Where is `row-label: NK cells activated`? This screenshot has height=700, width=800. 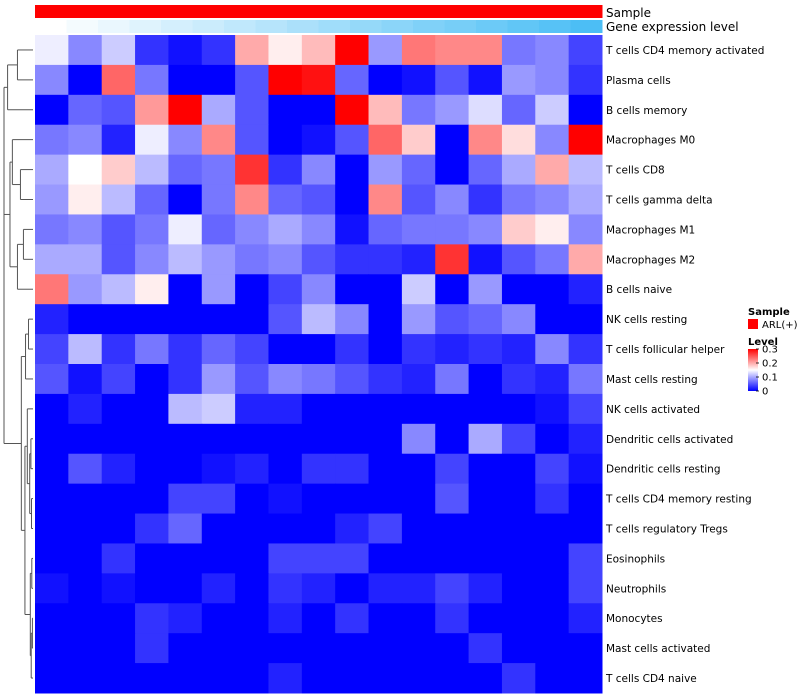
row-label: NK cells activated is located at coordinates (653, 410).